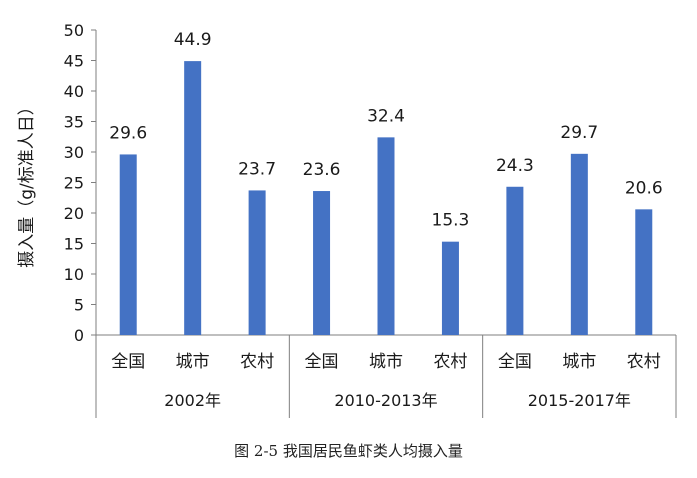  What do you see at coordinates (27, 183) in the screenshot?
I see `y-axis-title: 摄入量（g/标准人日）` at bounding box center [27, 183].